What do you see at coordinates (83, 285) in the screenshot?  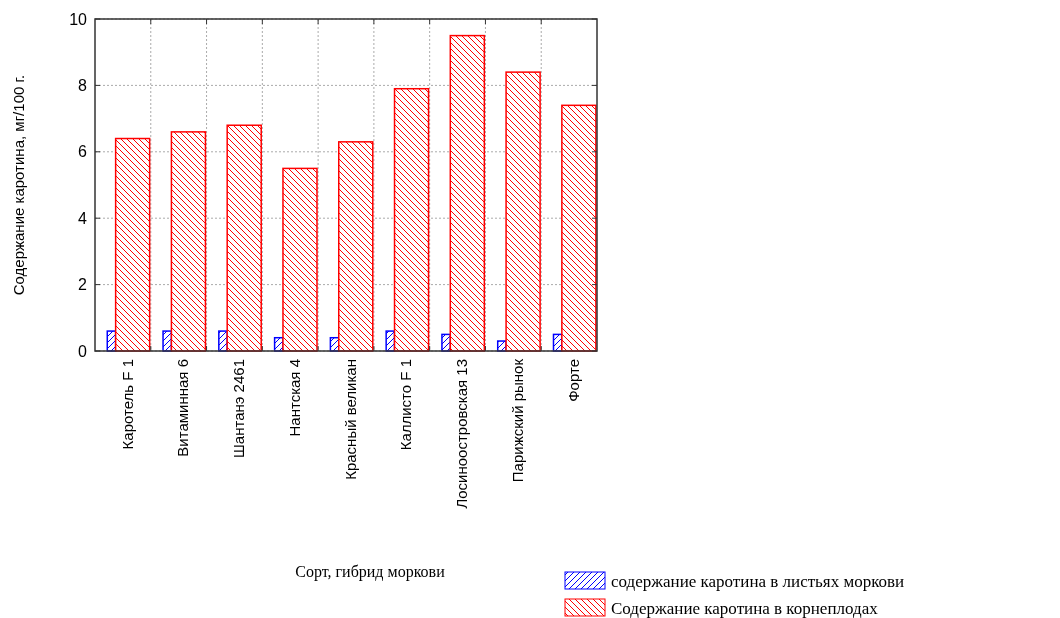 I see `y-tick-label: 2` at bounding box center [83, 285].